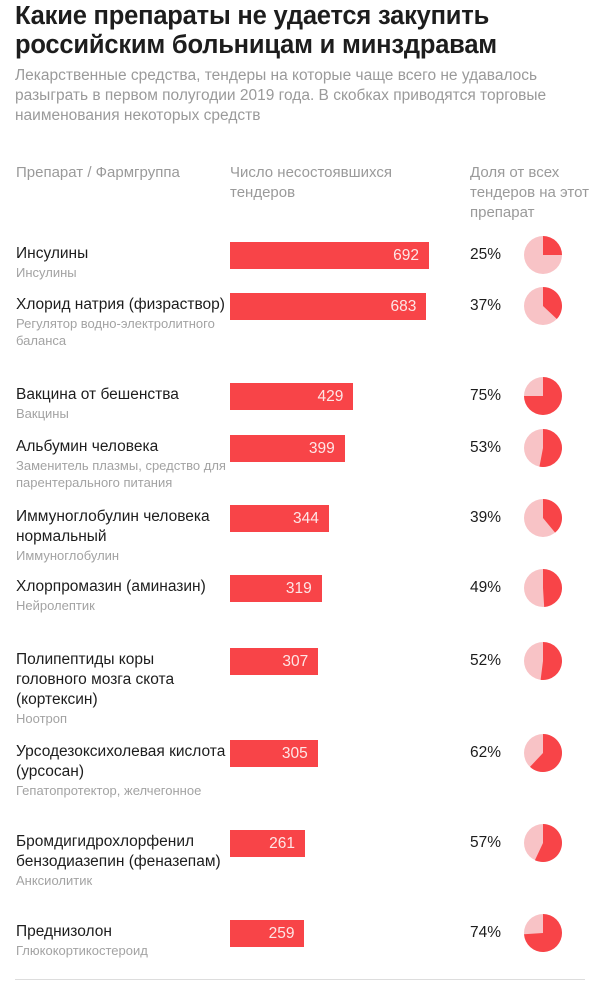 Image resolution: width=600 pixels, height=989 pixels. What do you see at coordinates (55, 605) in the screenshot?
I see `drug-group: Нейролептик` at bounding box center [55, 605].